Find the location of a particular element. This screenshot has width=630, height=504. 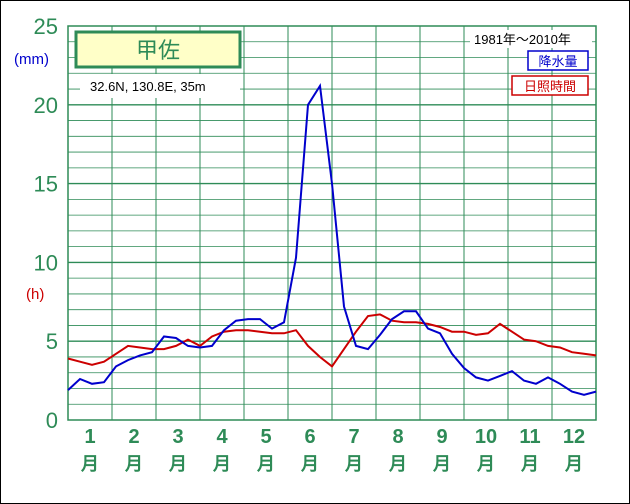

period-box is located at coordinates (531, 39).